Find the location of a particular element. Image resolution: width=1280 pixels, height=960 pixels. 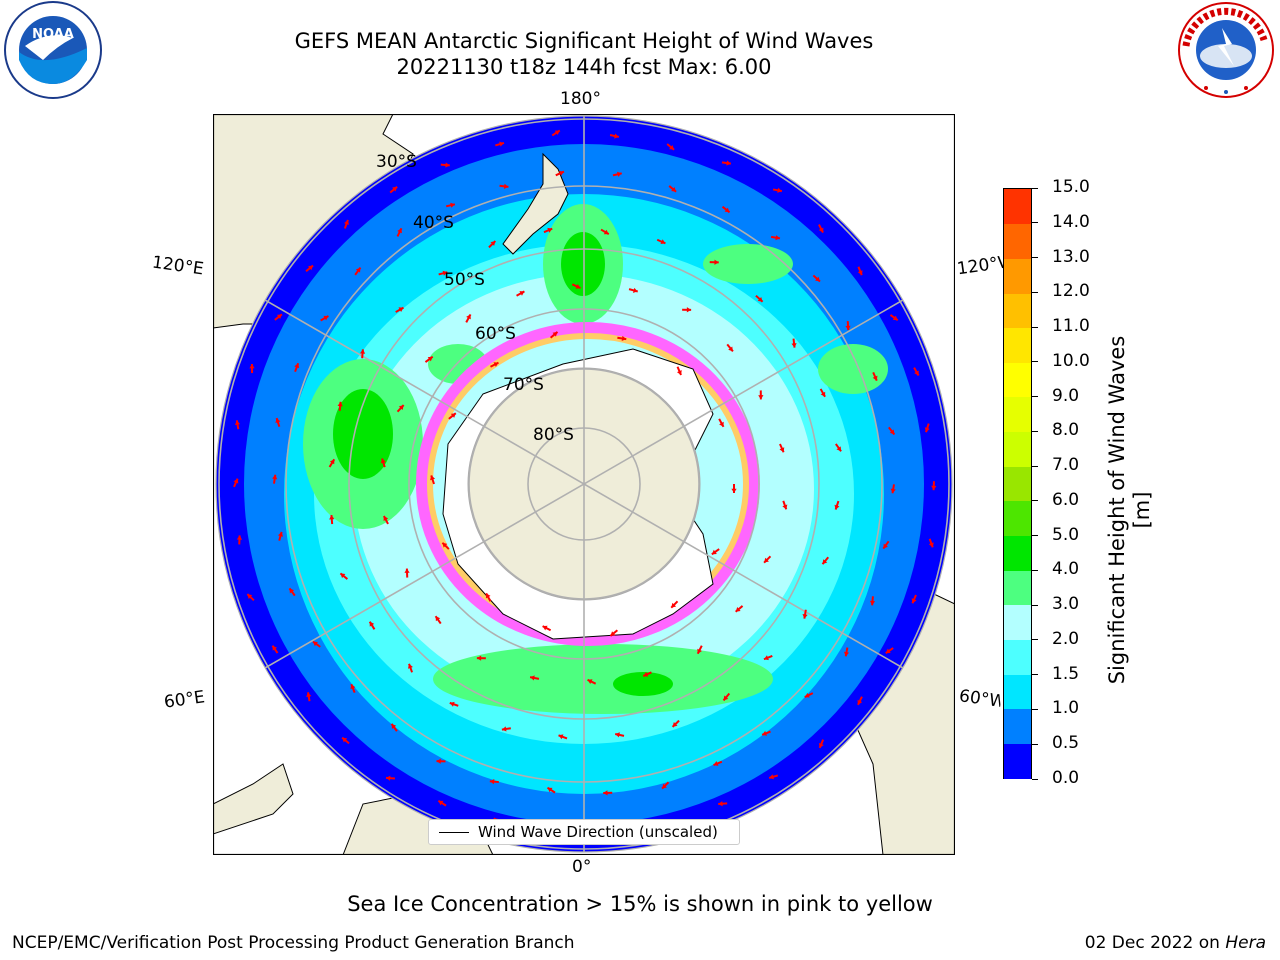

chart-subtitle: 20221130 t18z 144h fcst Max: 6.00 is located at coordinates (584, 67).